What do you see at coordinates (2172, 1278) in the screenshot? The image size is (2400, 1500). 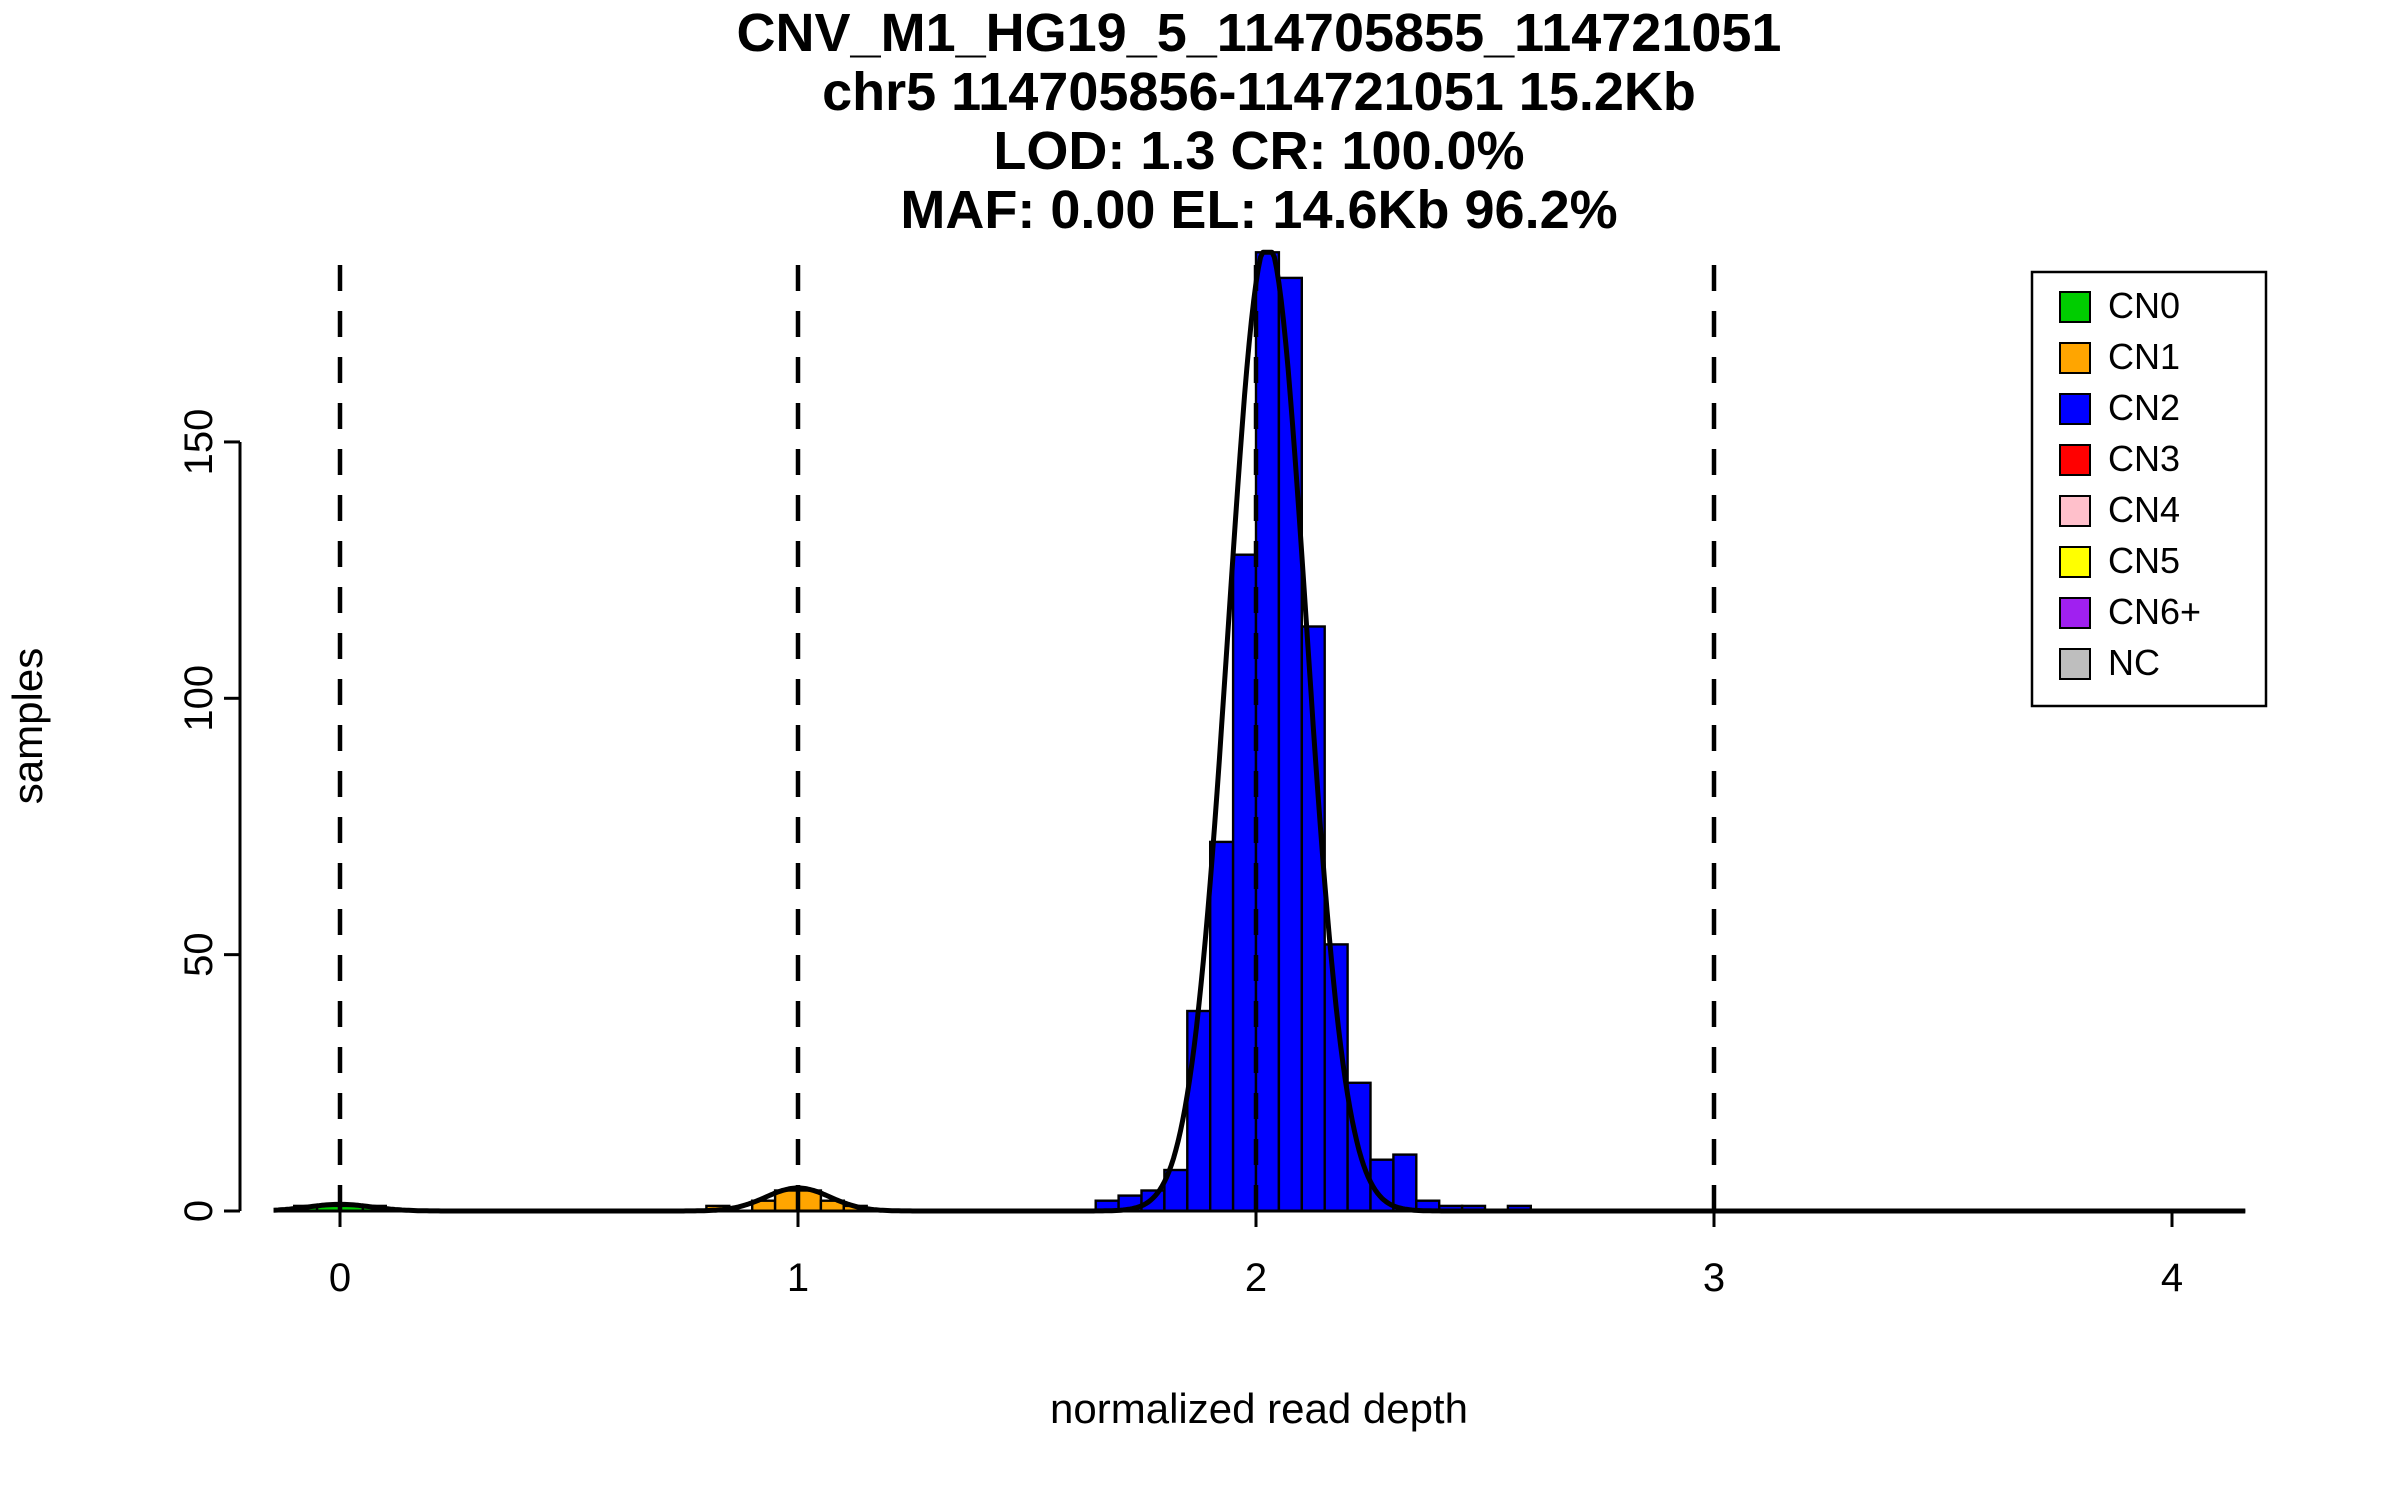 I see `x-tick-label: 4` at bounding box center [2172, 1278].